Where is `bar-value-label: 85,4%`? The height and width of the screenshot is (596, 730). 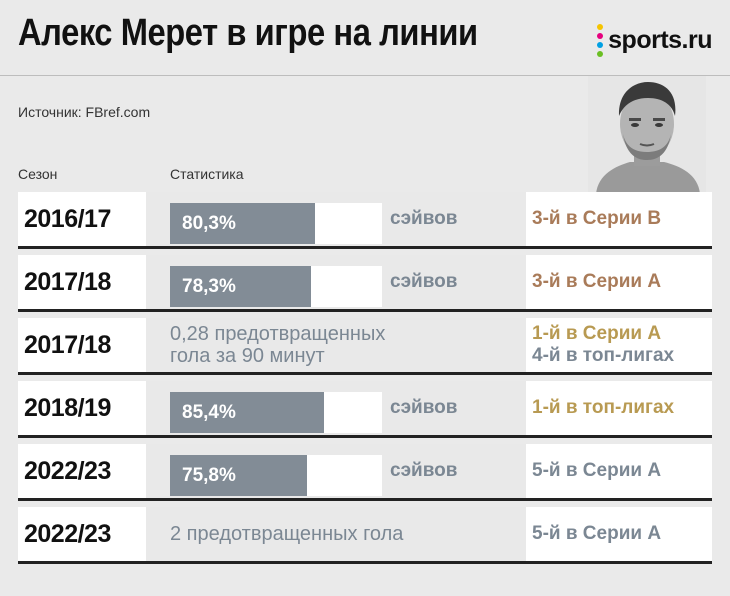
bar-value-label: 85,4% is located at coordinates (209, 412).